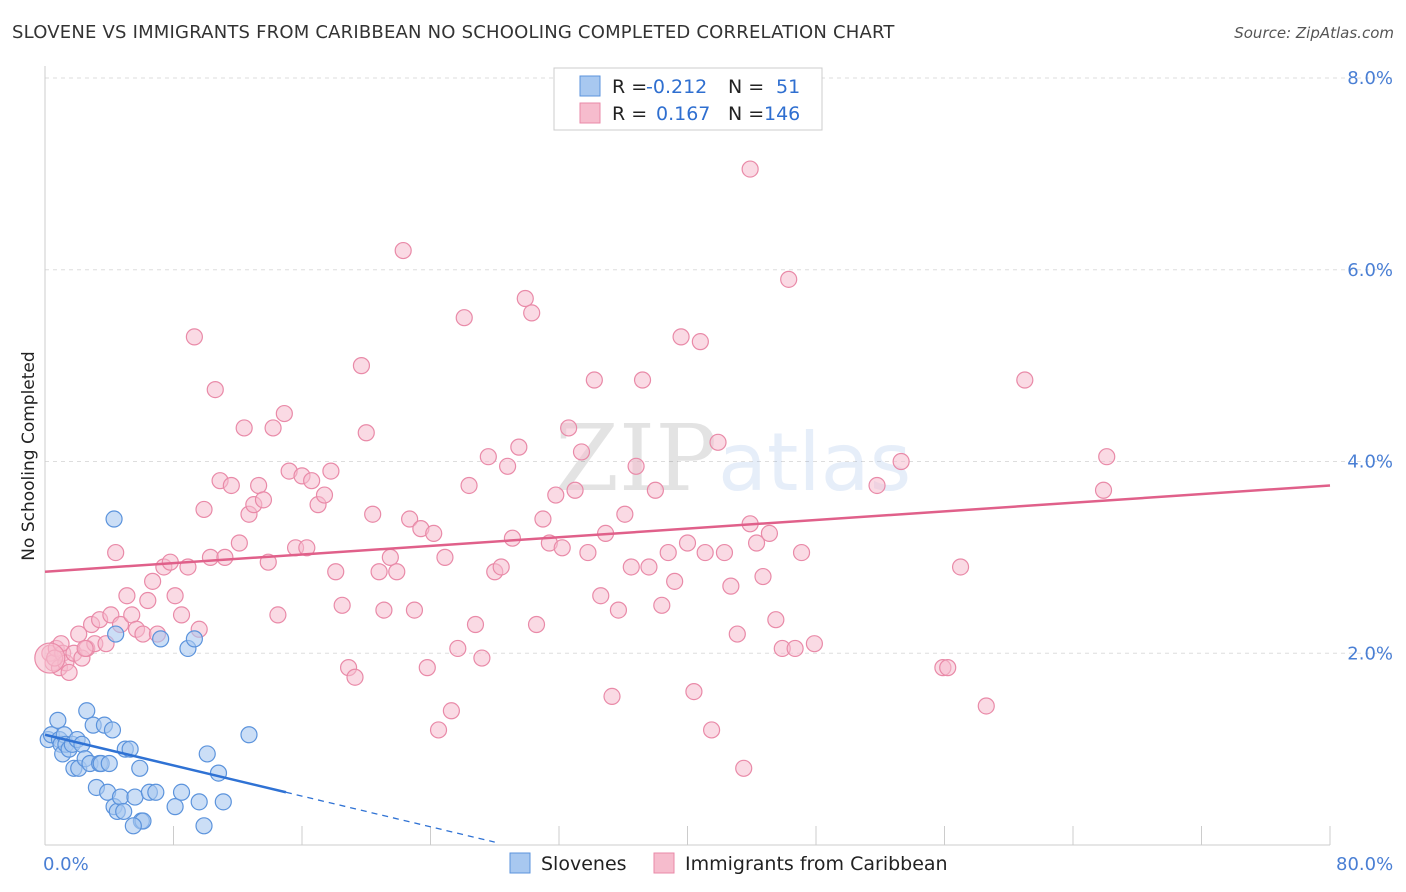 Image resolution: width=1406 pixels, height=892 pixels. What do you see at coordinates (29, 455) in the screenshot?
I see `y-axis-title: No Schooling Completed` at bounding box center [29, 455].